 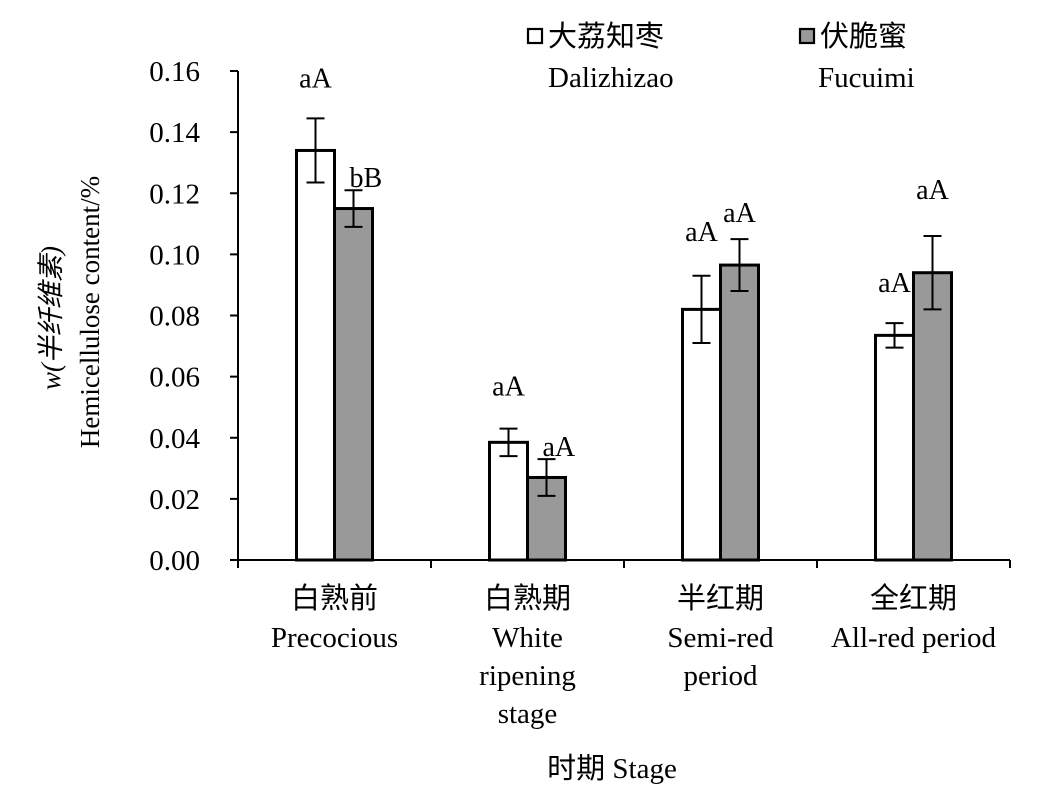 I want to click on y-axis-title: w(半纤维素), so click(x=51, y=318).